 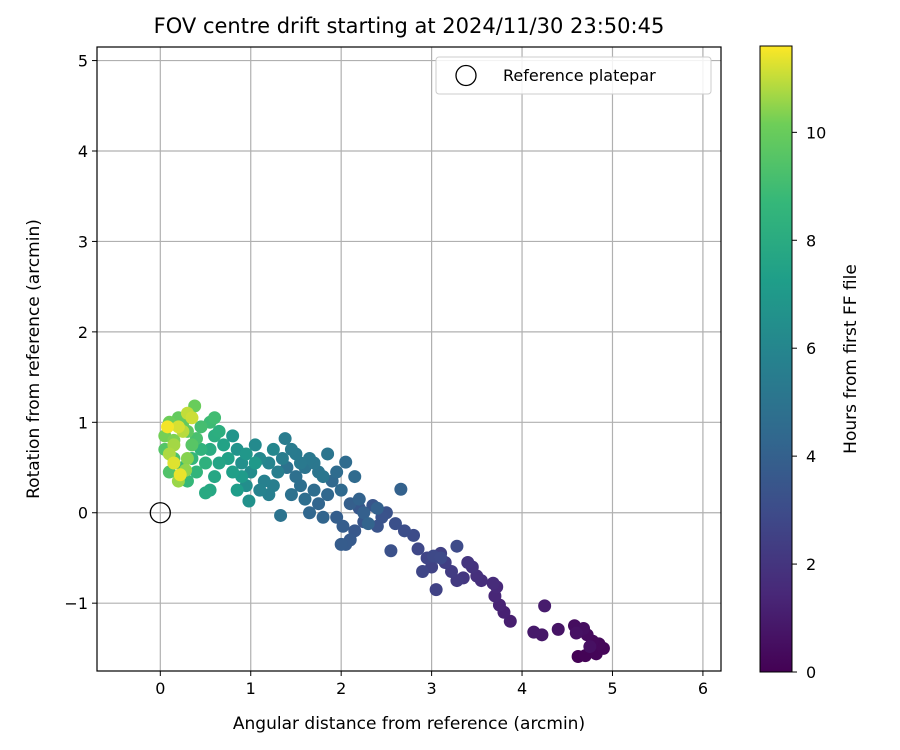 What do you see at coordinates (466, 75) in the screenshot?
I see `legend-marker-icon` at bounding box center [466, 75].